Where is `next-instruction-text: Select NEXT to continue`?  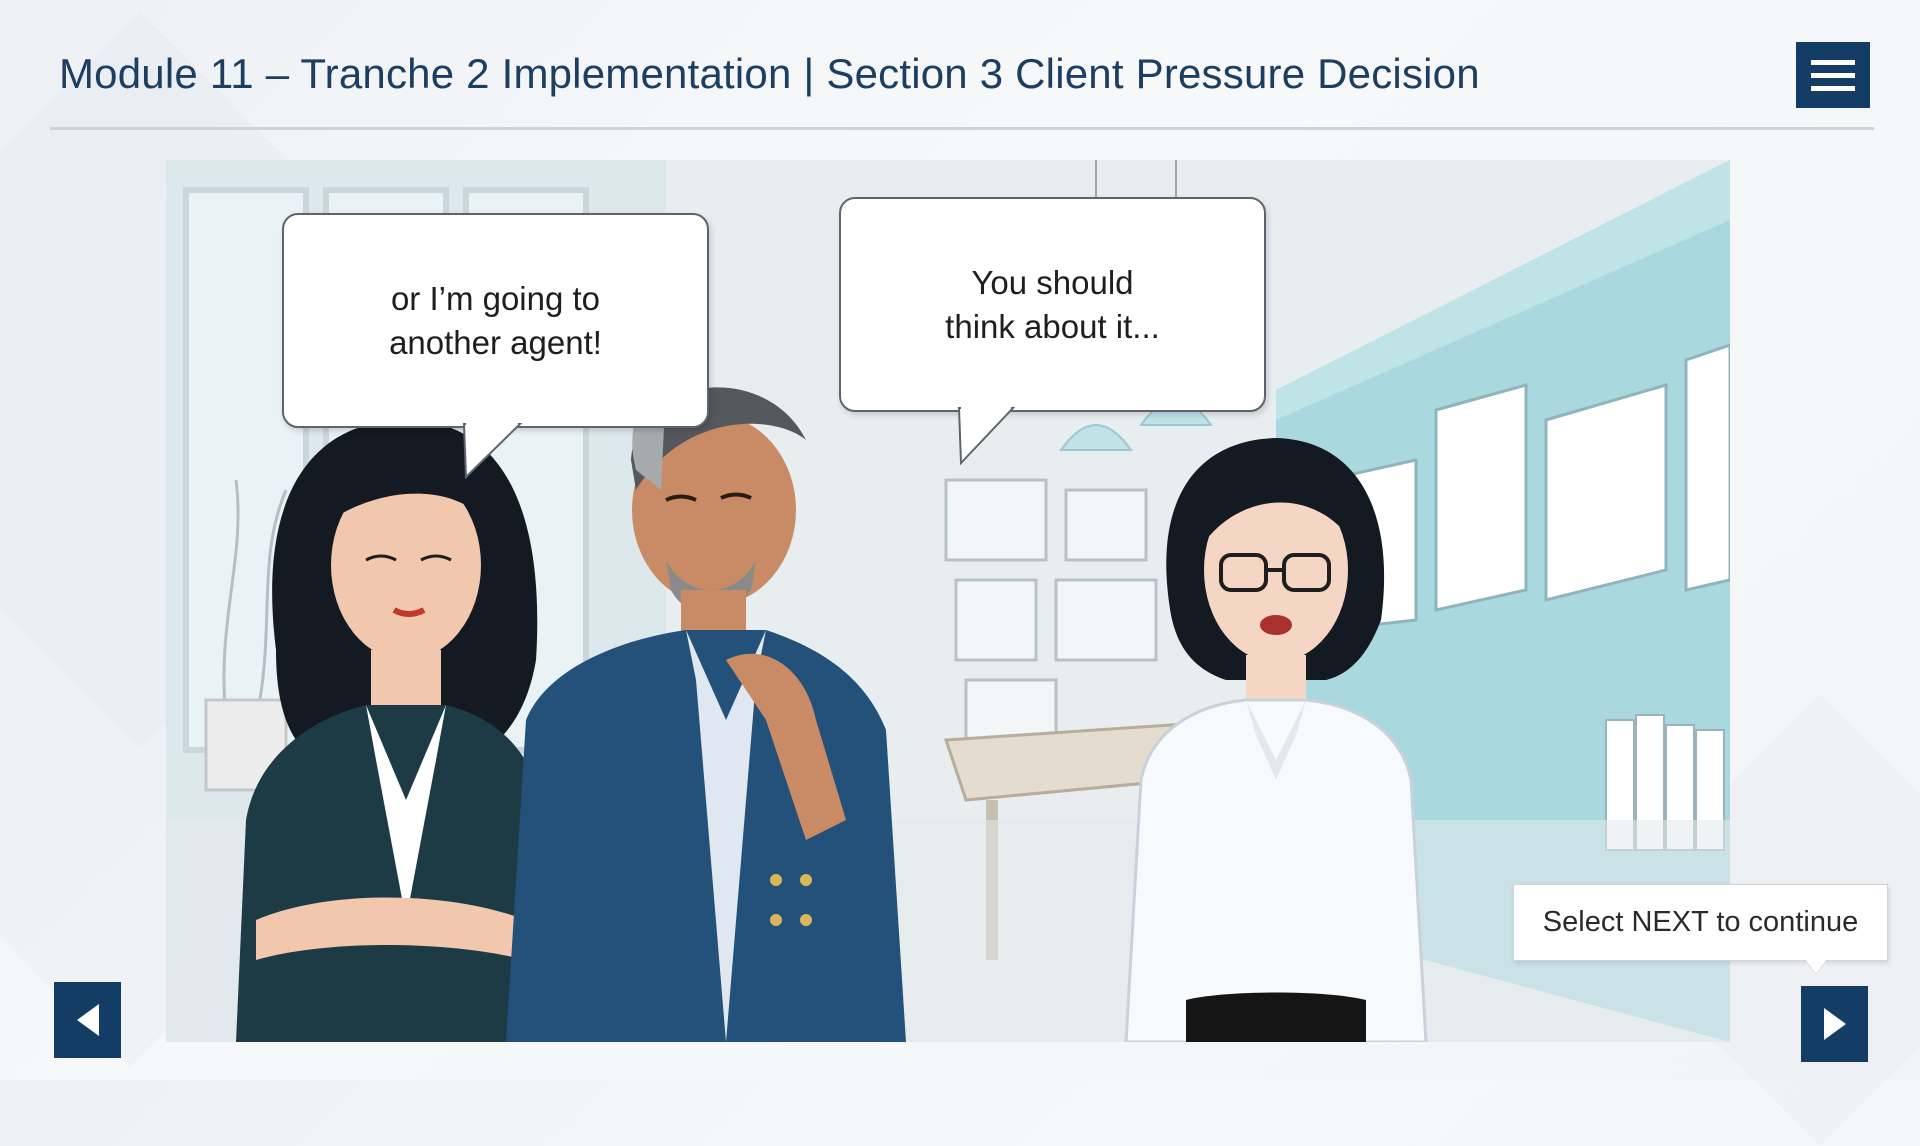 next-instruction-text: Select NEXT to continue is located at coordinates (1700, 922).